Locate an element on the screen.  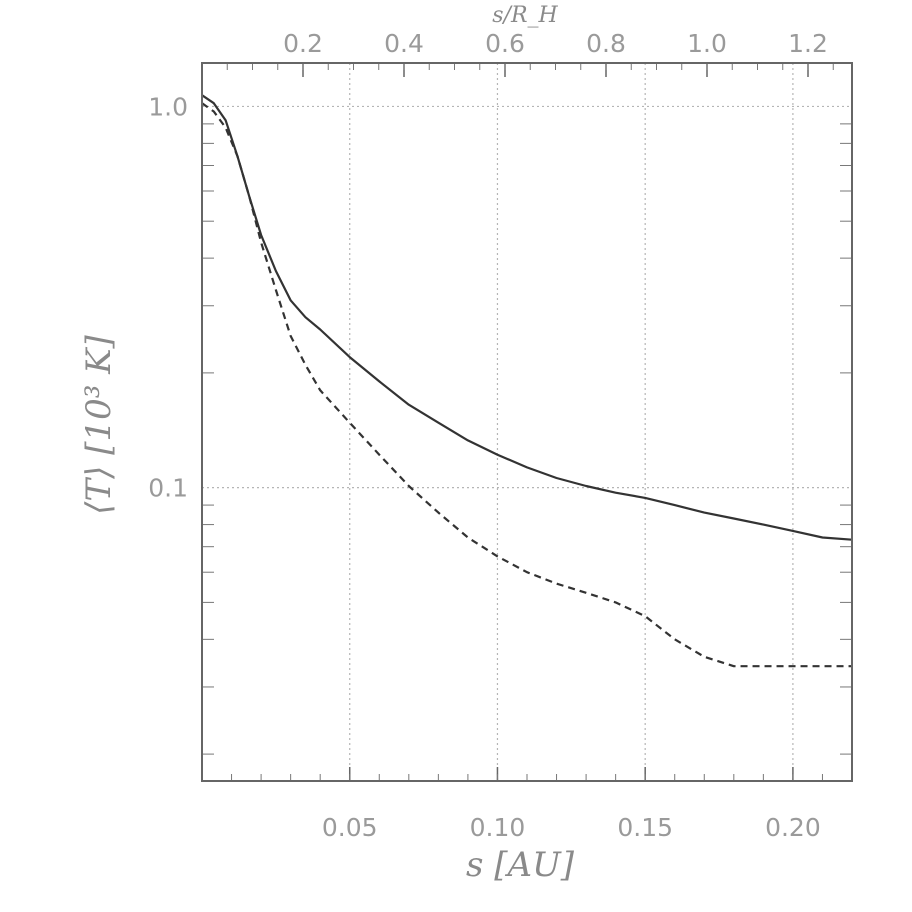
top-tick-label: 1.2 is located at coordinates (808, 43).